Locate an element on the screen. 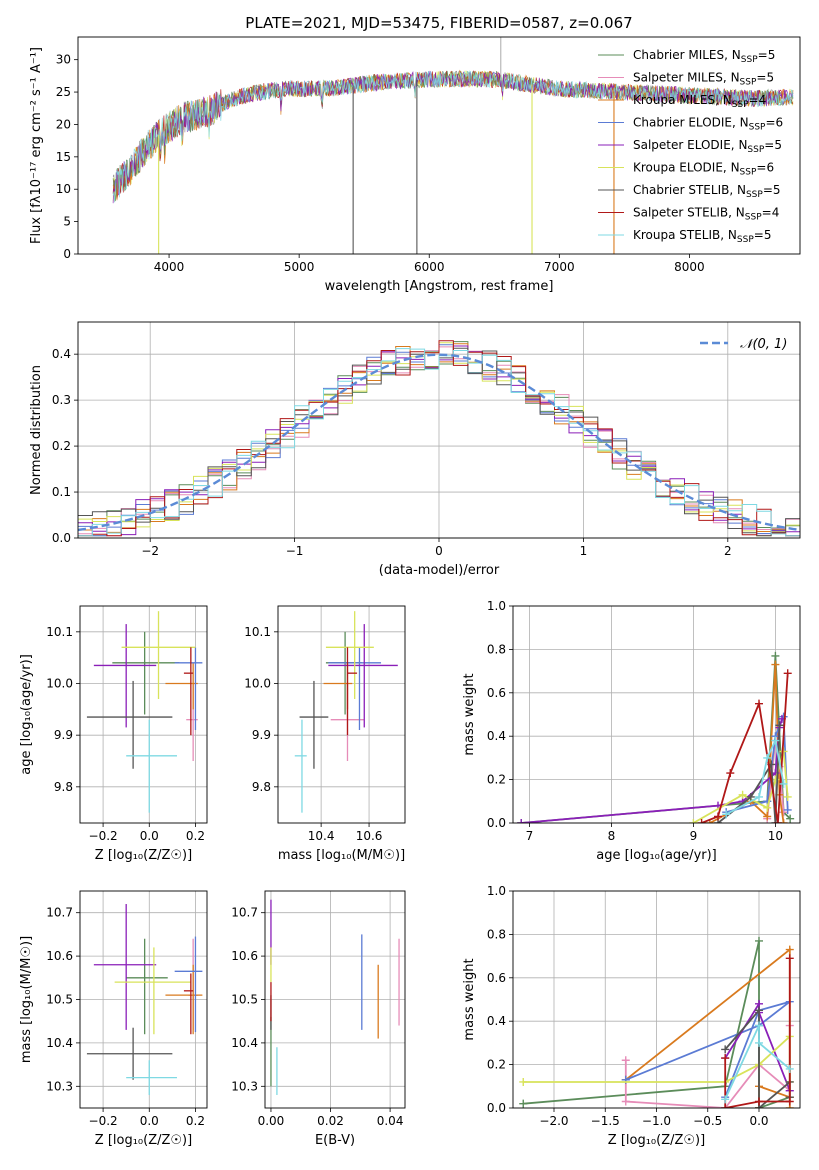  y-tick-label: 10.0 is located at coordinates (257, 684).